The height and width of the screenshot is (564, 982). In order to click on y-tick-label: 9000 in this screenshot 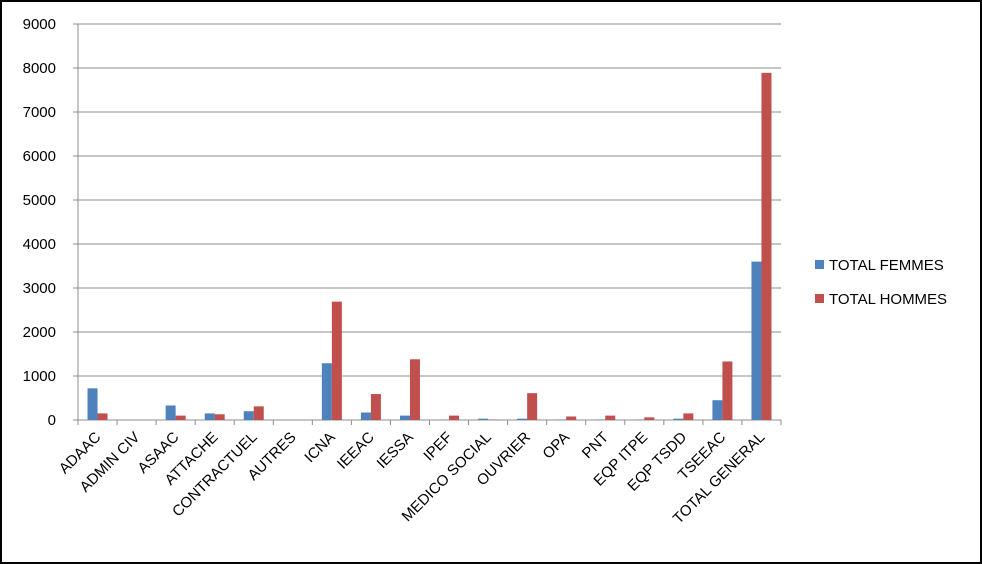, I will do `click(39, 24)`.